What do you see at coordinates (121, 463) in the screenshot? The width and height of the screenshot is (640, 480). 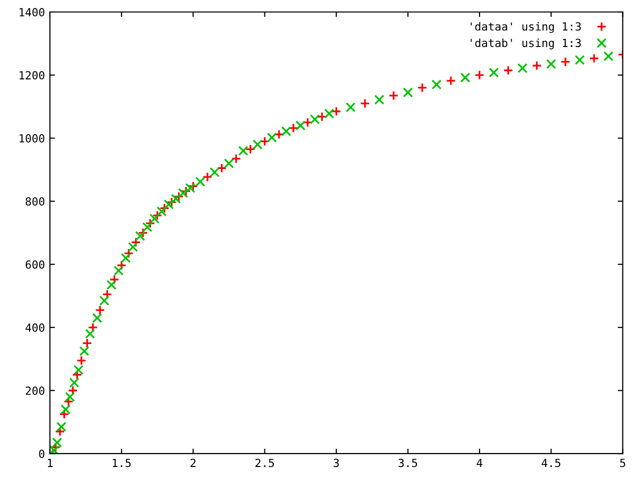 I see `x-tick-label: 1.5` at bounding box center [121, 463].